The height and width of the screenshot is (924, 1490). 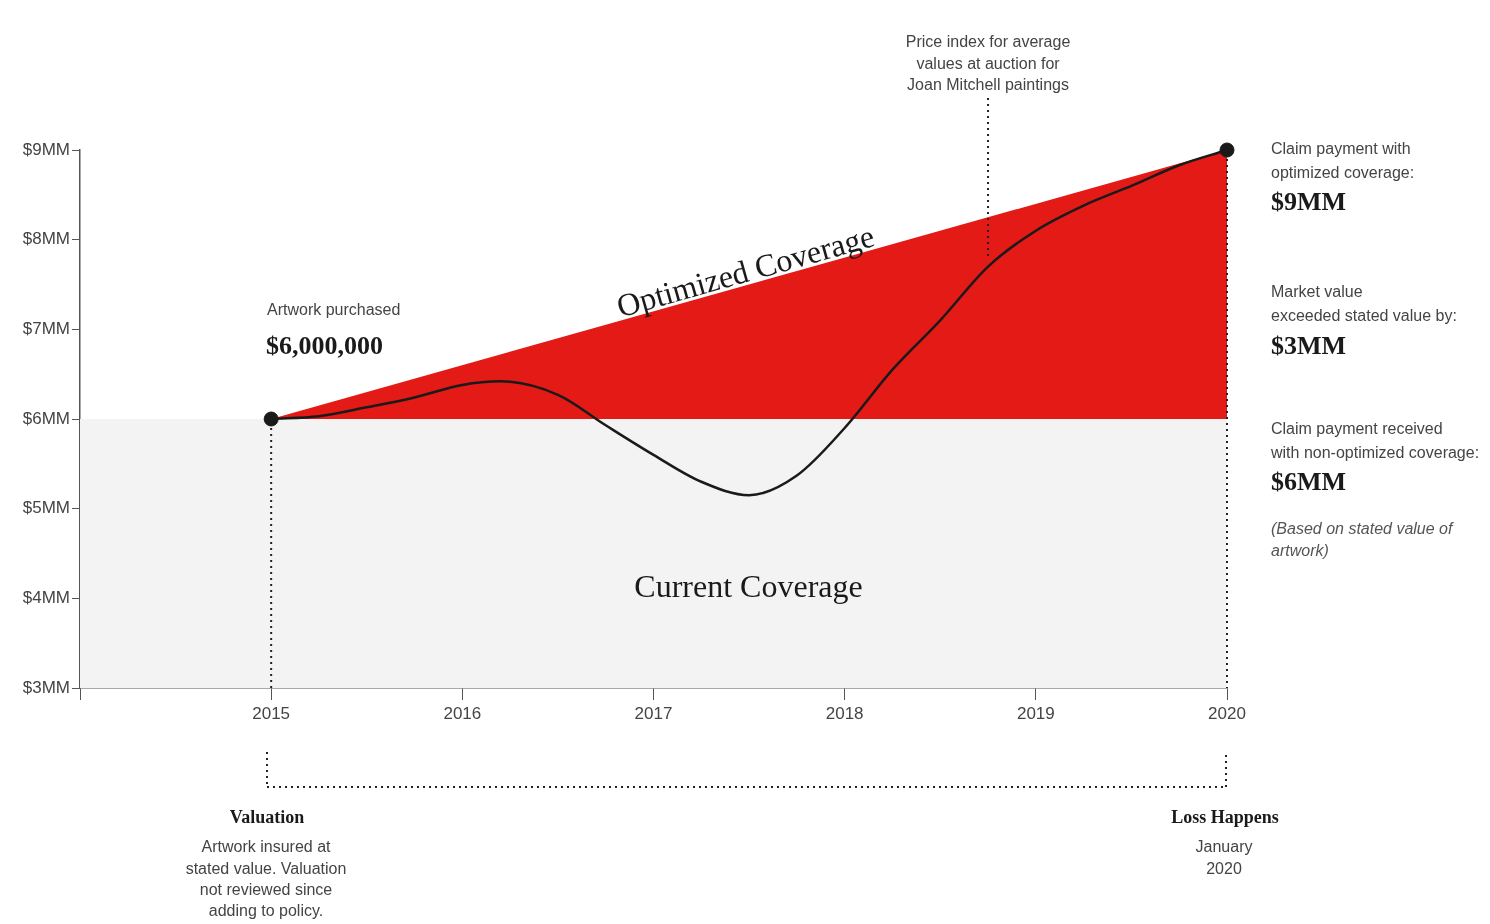 What do you see at coordinates (462, 713) in the screenshot?
I see `x-tick-label: 2016` at bounding box center [462, 713].